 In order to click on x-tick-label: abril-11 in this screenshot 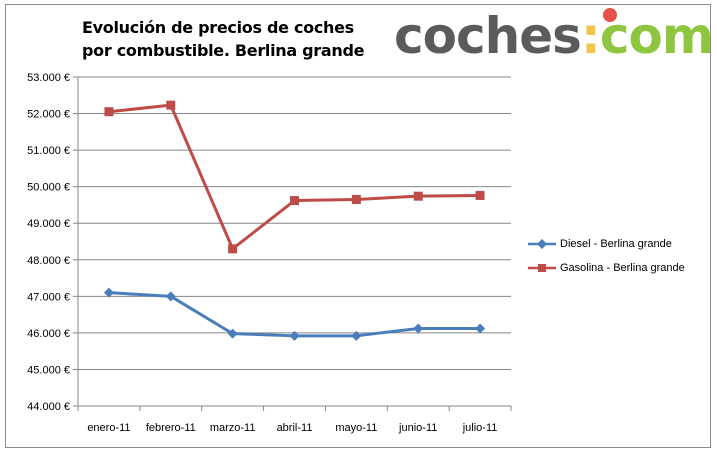, I will do `click(295, 428)`.